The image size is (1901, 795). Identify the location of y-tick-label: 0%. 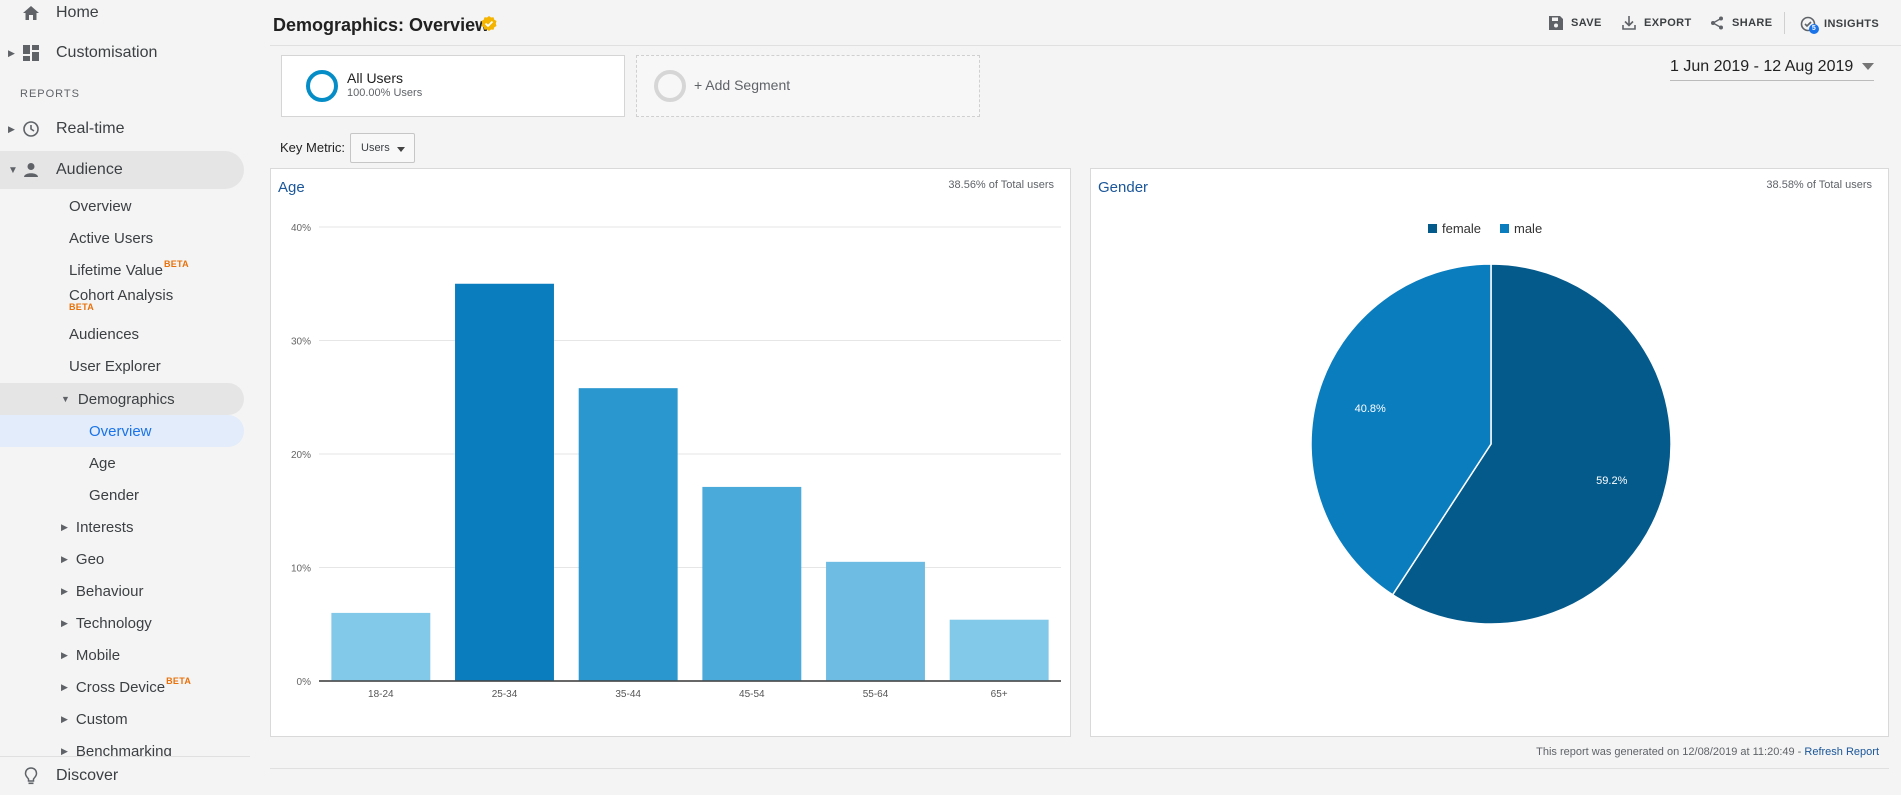
(304, 682).